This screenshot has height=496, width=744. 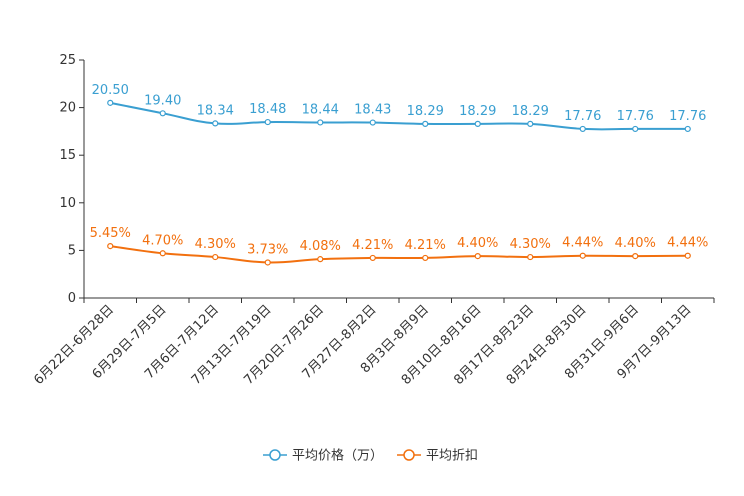 What do you see at coordinates (320, 109) in the screenshot?
I see `data-label: 18.44` at bounding box center [320, 109].